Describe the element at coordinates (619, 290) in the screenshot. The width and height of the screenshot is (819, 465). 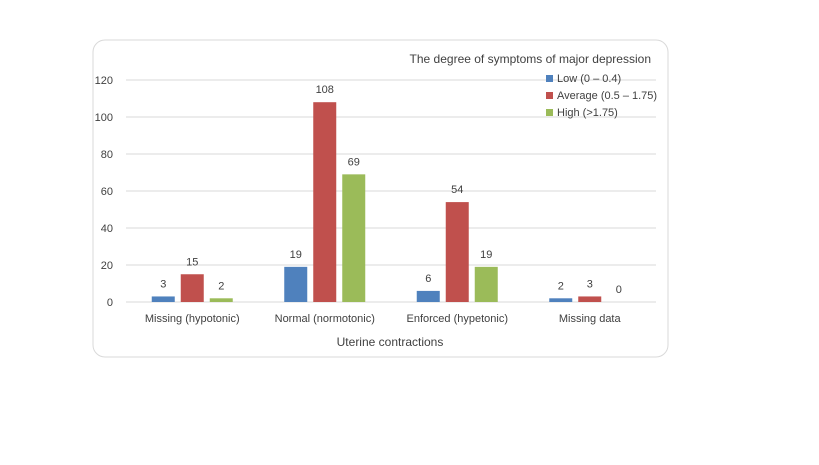
I see `data-label: 0` at that location.